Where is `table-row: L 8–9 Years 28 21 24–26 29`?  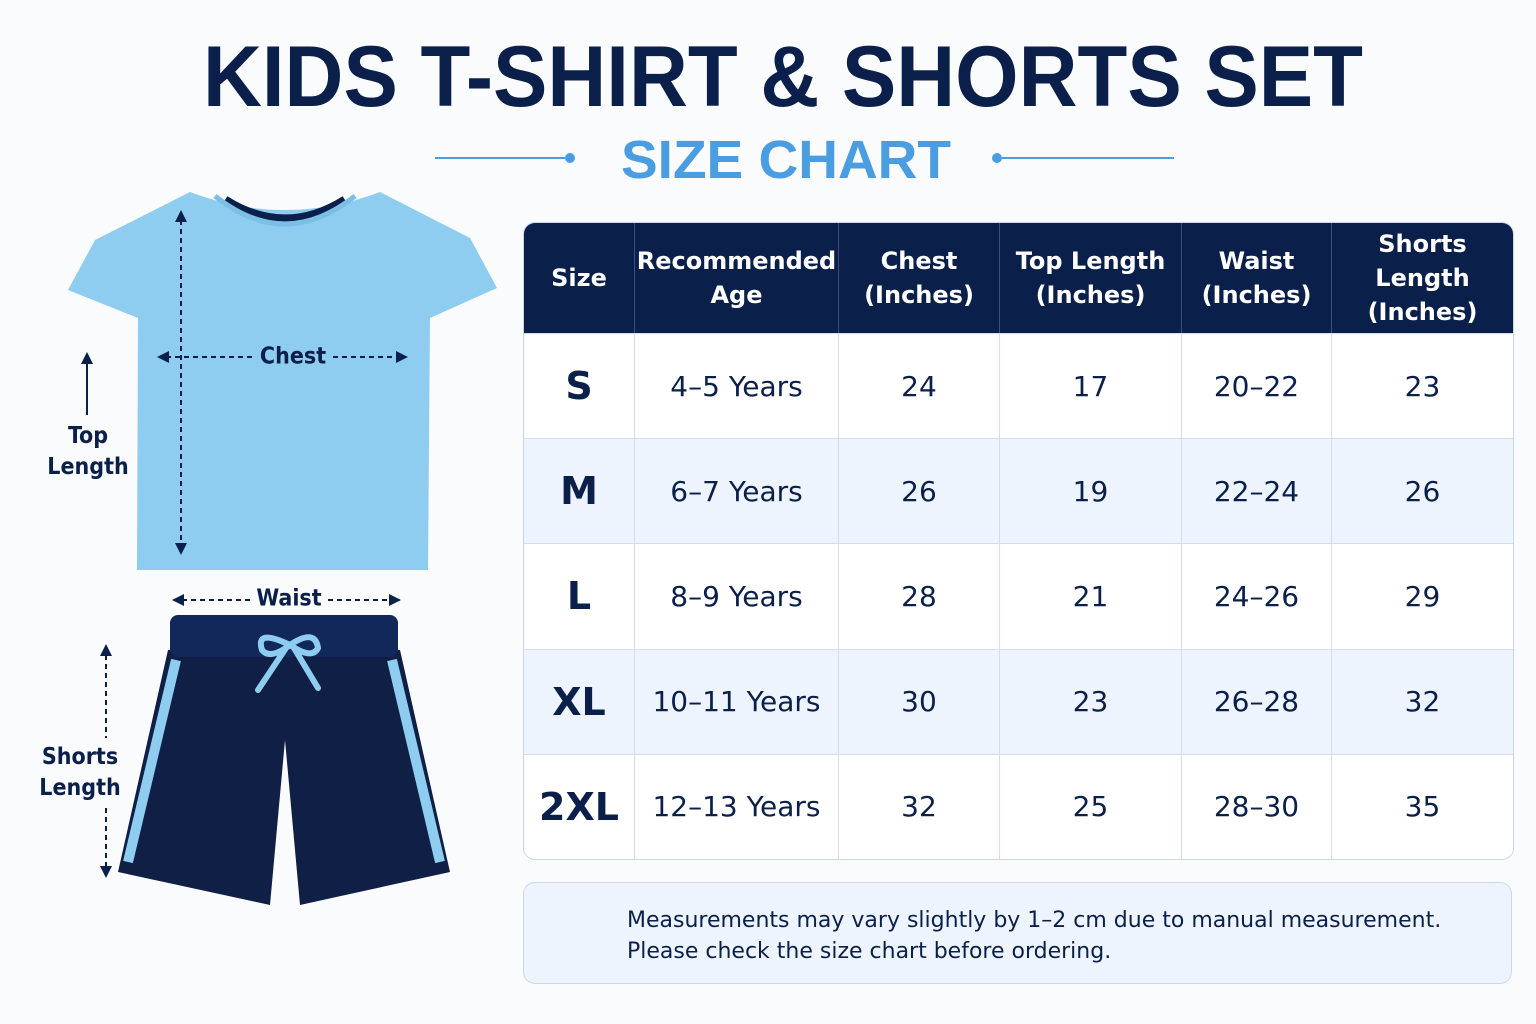
table-row: L 8–9 Years 28 21 24–26 29 is located at coordinates (1018, 596).